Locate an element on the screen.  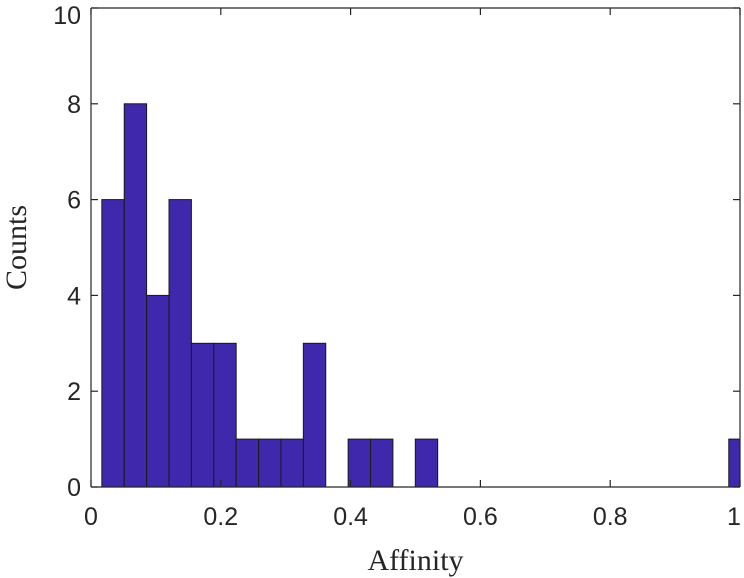
x-tick-label: 0.2 is located at coordinates (220, 517).